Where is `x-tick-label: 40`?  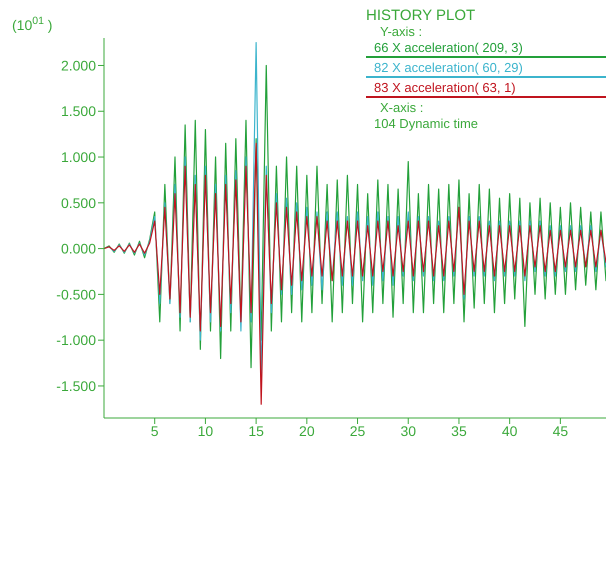
x-tick-label: 40 is located at coordinates (510, 430).